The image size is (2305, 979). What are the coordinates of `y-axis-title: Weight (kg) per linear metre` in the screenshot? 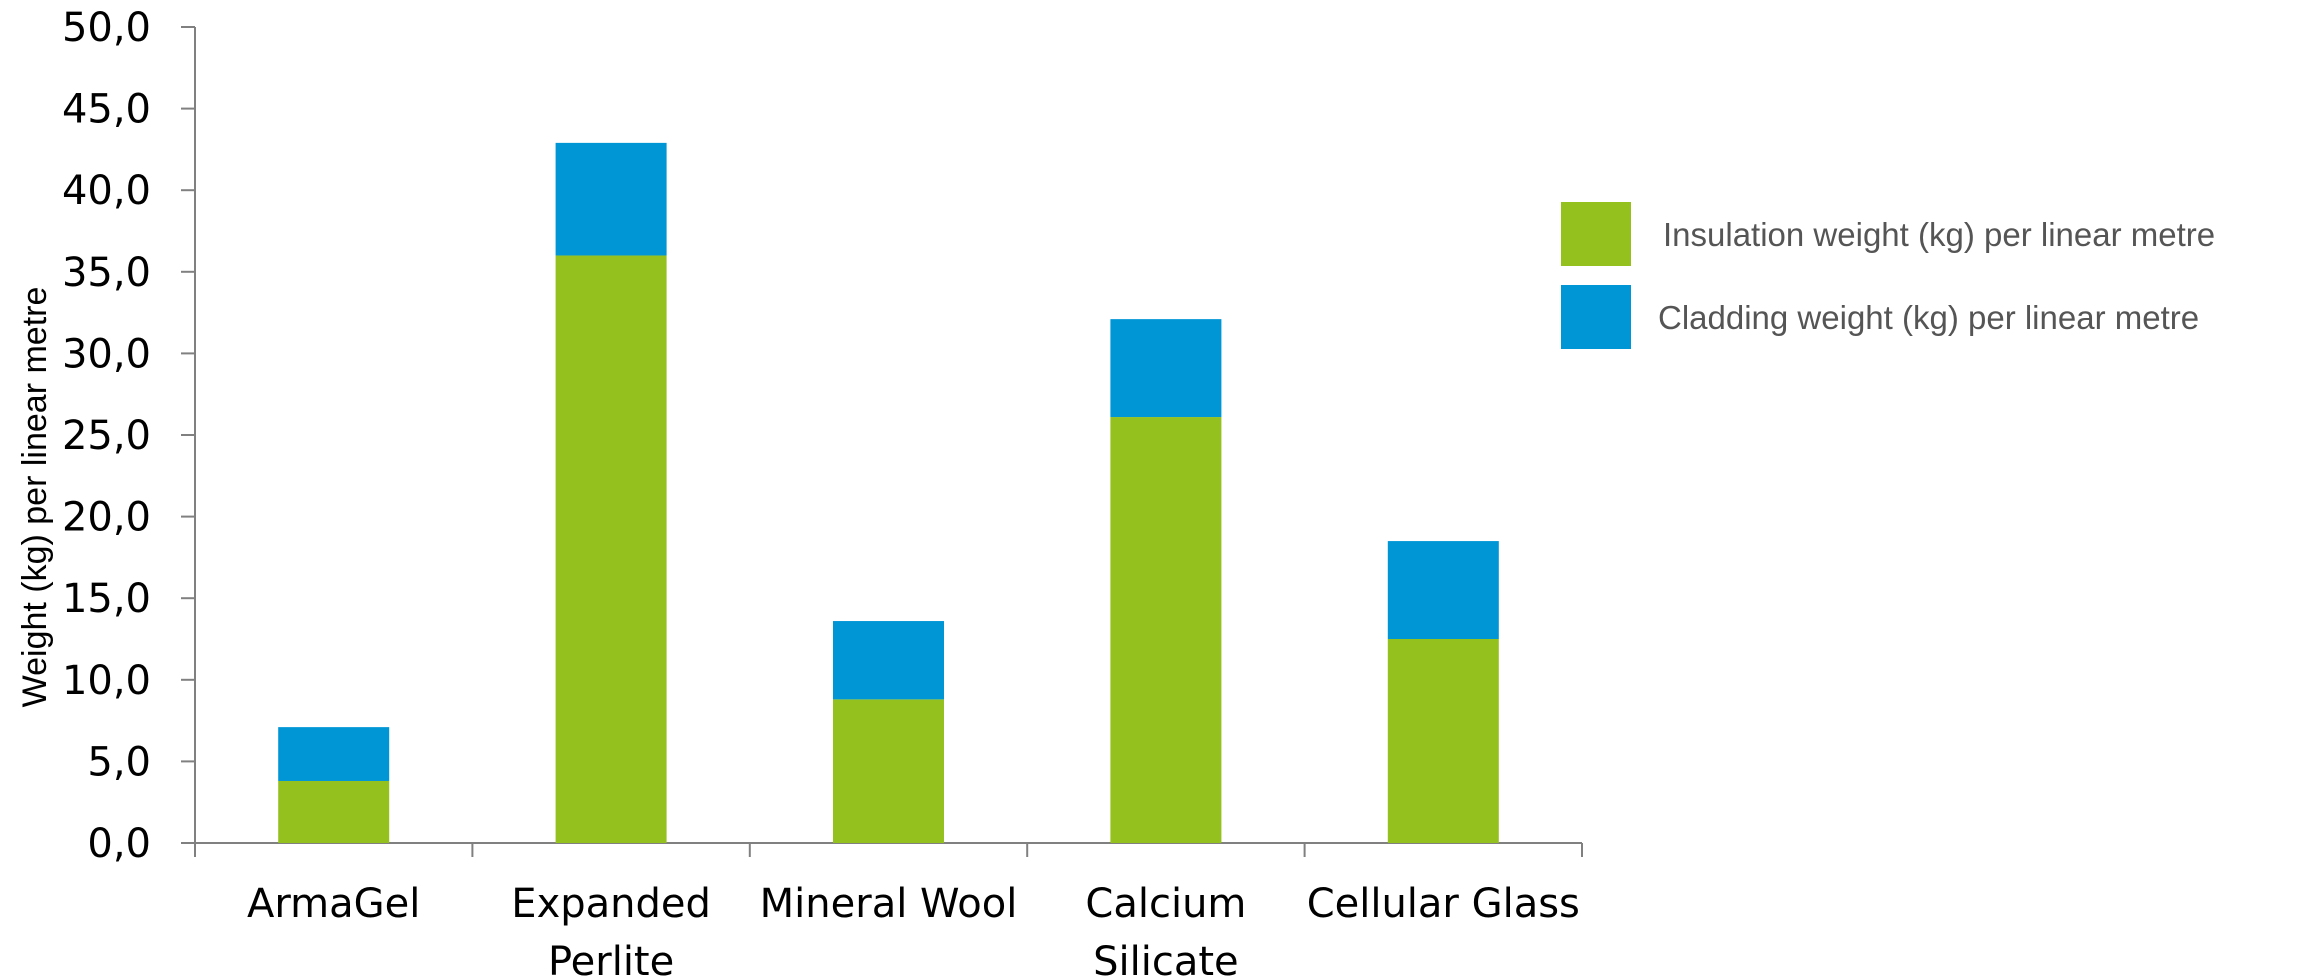 It's located at (35, 497).